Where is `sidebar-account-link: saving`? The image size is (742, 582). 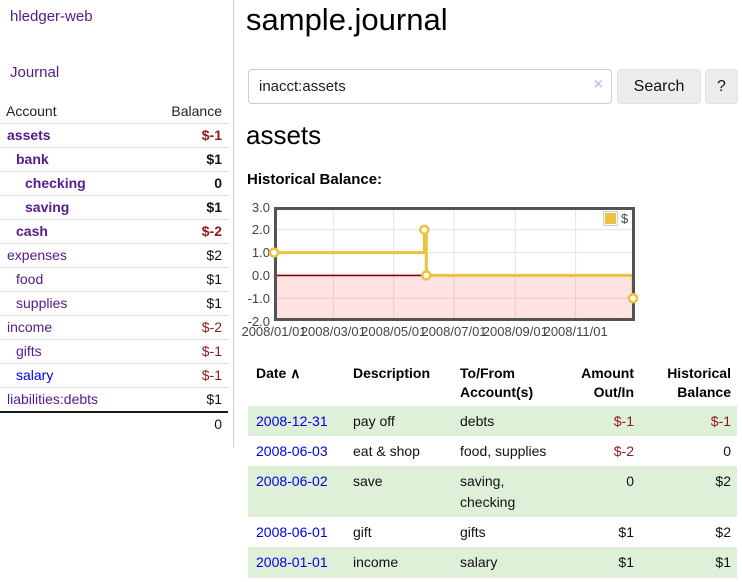 sidebar-account-link: saving is located at coordinates (47, 207).